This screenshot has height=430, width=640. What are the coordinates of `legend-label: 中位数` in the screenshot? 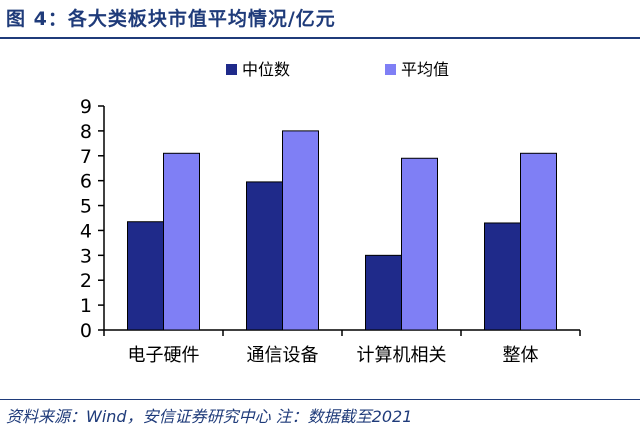 It's located at (266, 69).